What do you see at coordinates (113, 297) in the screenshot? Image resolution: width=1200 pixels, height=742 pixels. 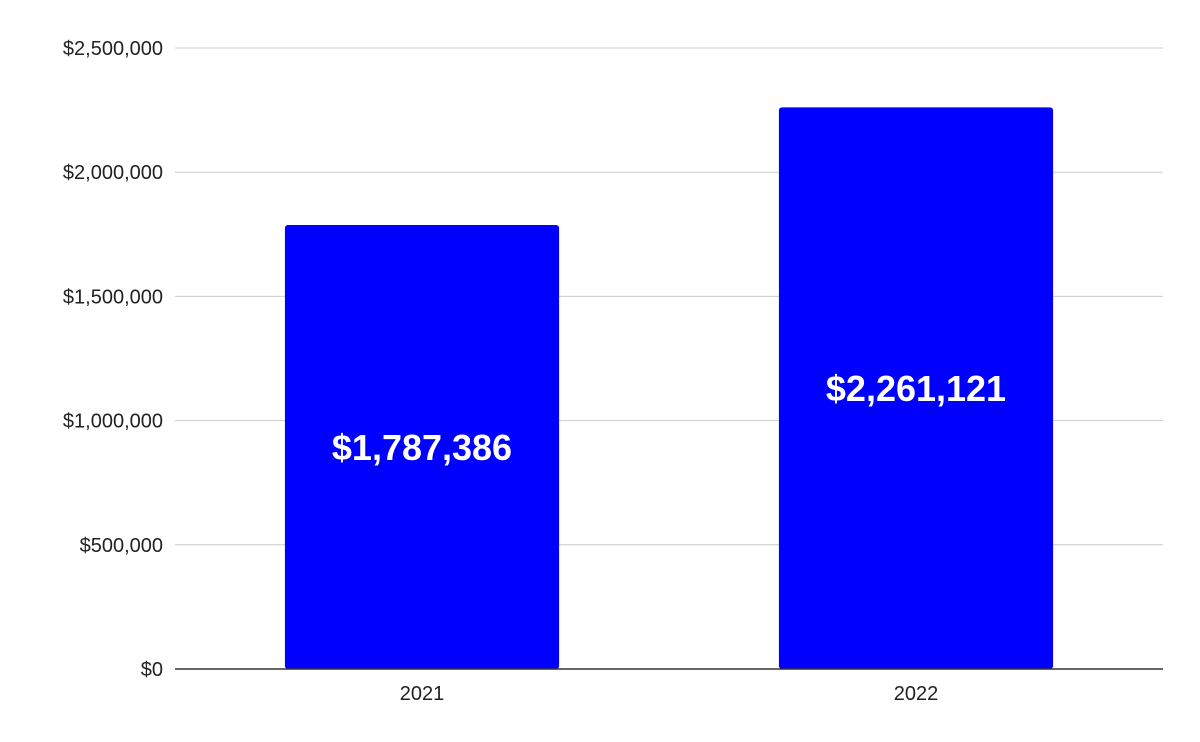 I see `y-tick-label: $1,500,000` at bounding box center [113, 297].